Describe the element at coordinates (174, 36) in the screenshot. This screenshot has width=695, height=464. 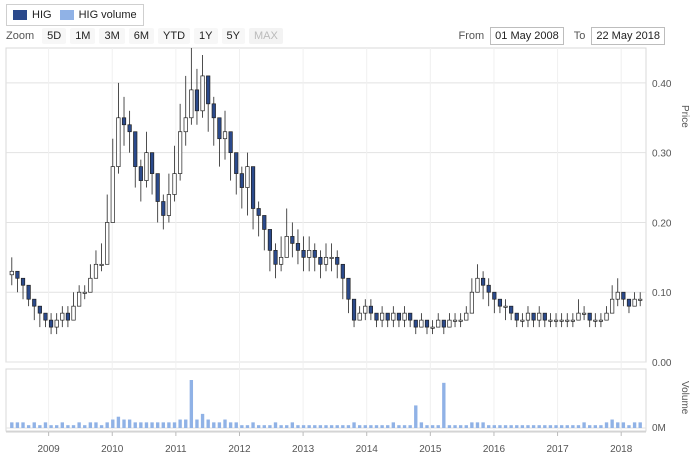
I see `zoom-button-ytd: YTD` at that location.